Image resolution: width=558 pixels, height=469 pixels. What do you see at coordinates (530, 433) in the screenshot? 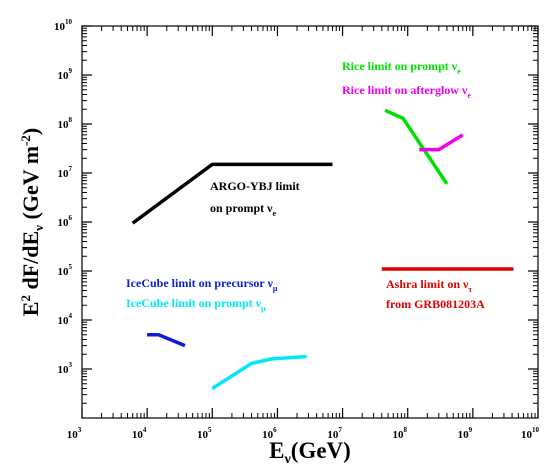
I see `x-tick-label: 10¹⁰` at bounding box center [530, 433].